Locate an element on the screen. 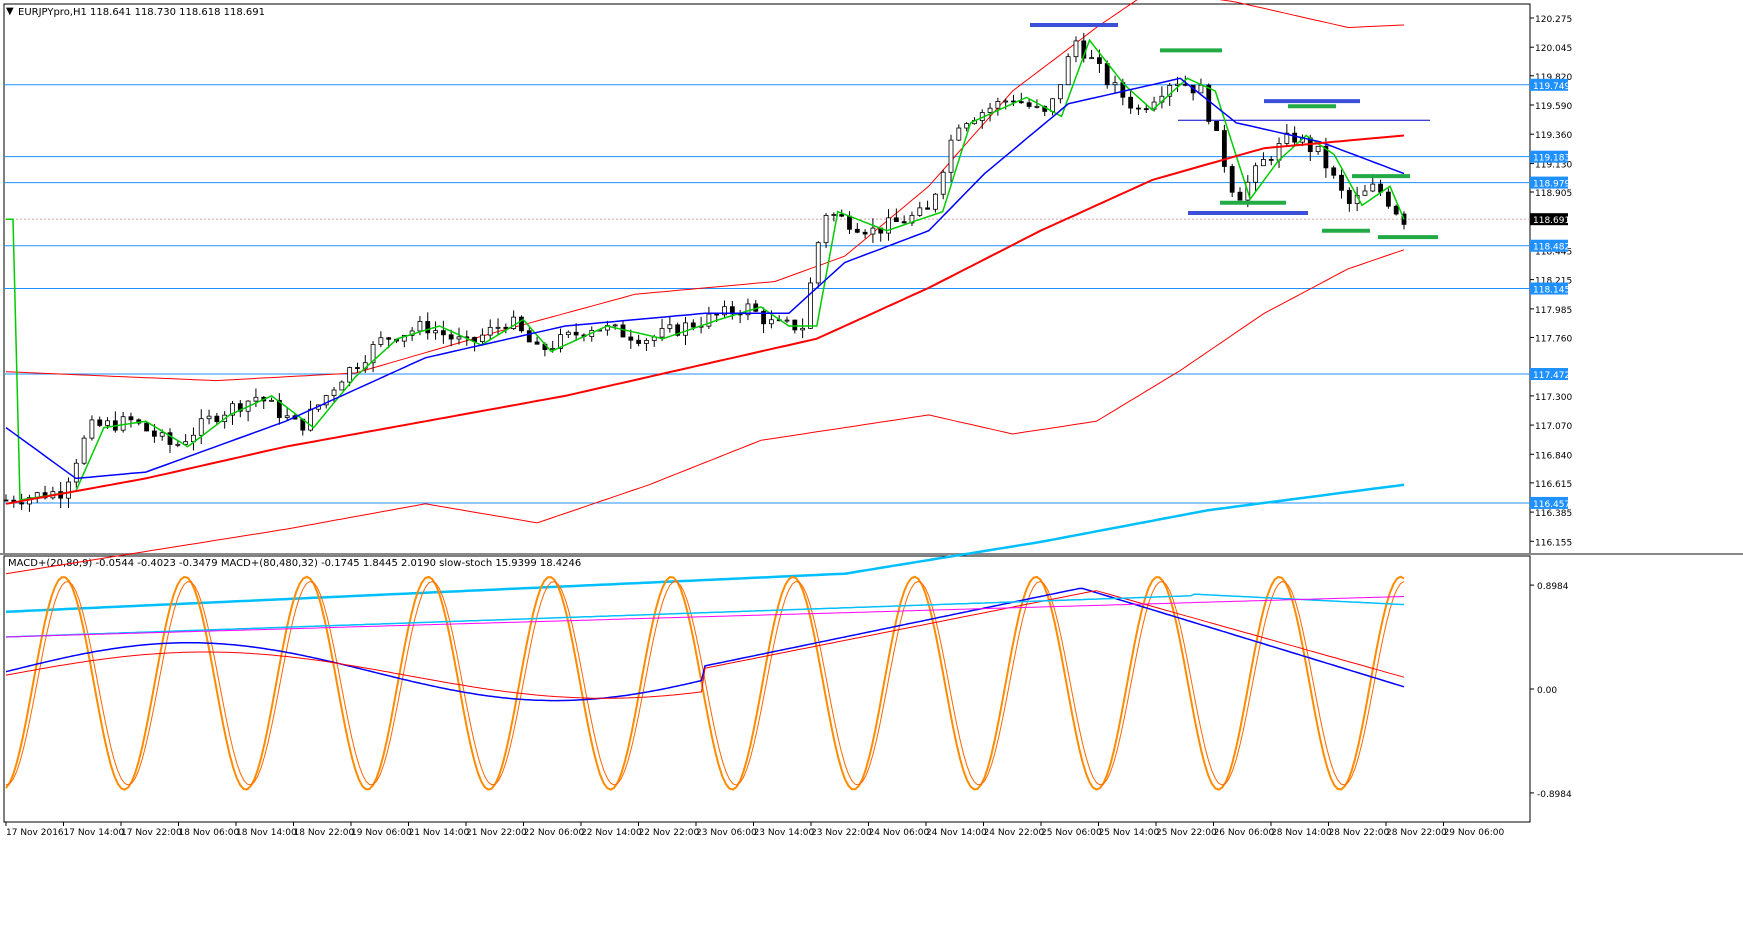 The width and height of the screenshot is (1743, 943). price-tick-label: 116.385 is located at coordinates (1553, 514).